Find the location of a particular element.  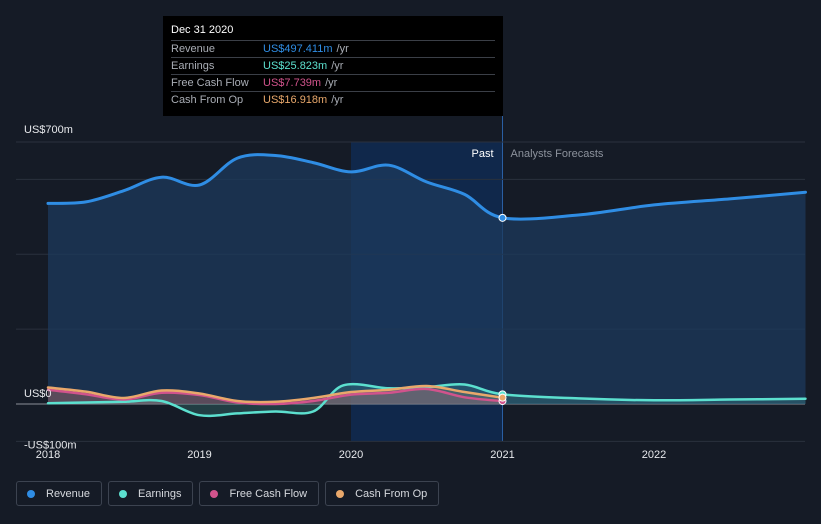

forecast-label: Analysts Forecasts is located at coordinates (557, 154).